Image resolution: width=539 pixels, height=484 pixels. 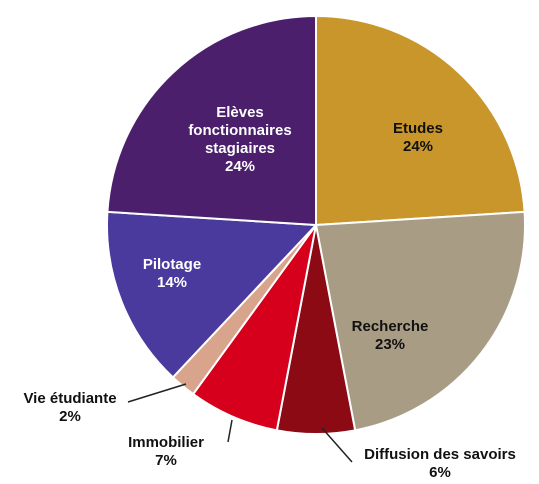 I want to click on pie-slice, so click(x=212, y=294).